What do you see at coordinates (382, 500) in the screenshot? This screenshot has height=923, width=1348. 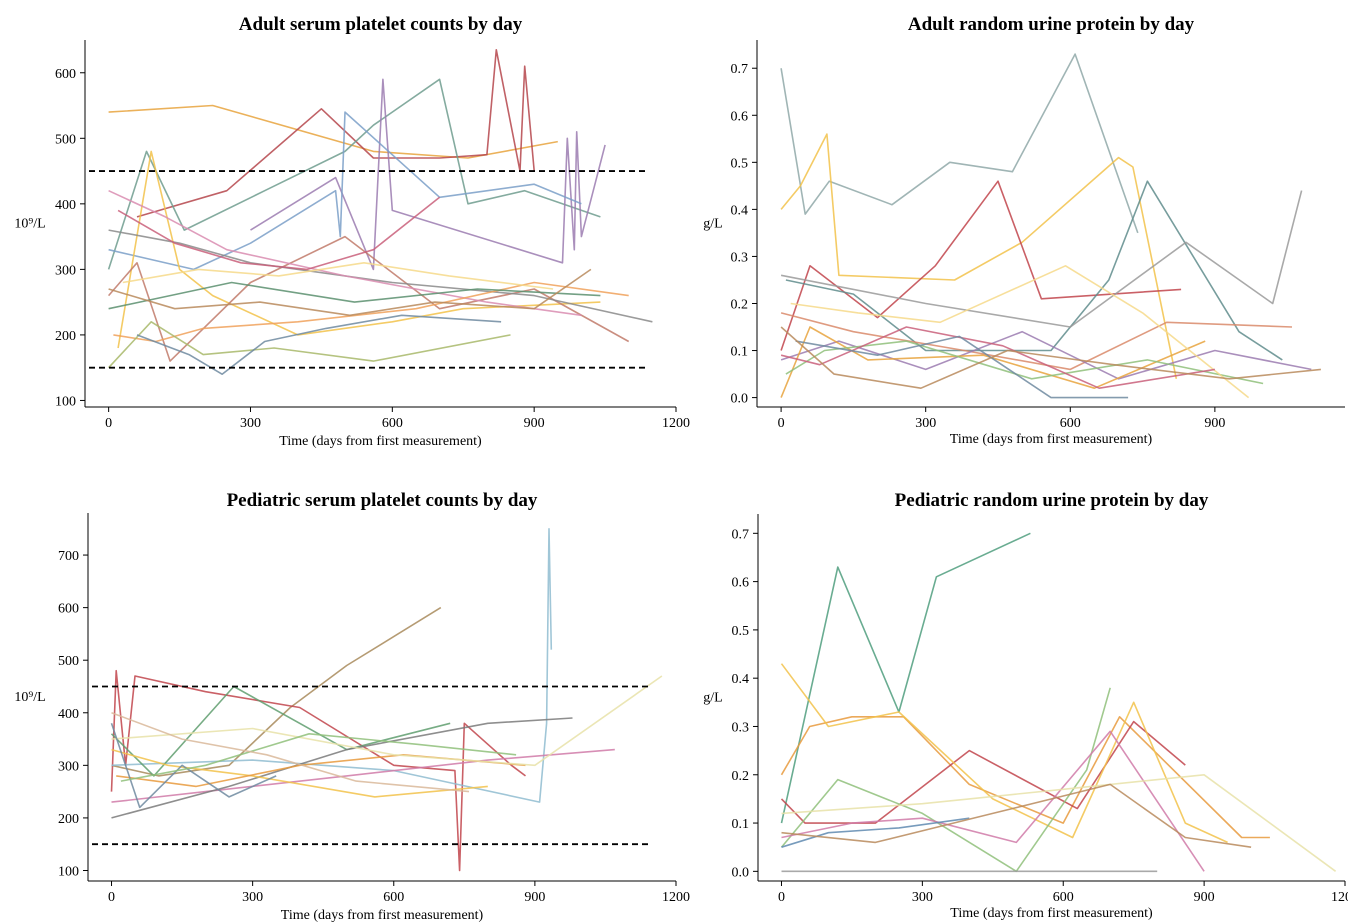 I see `chart-title: Pediatric serum platelet counts by day` at bounding box center [382, 500].